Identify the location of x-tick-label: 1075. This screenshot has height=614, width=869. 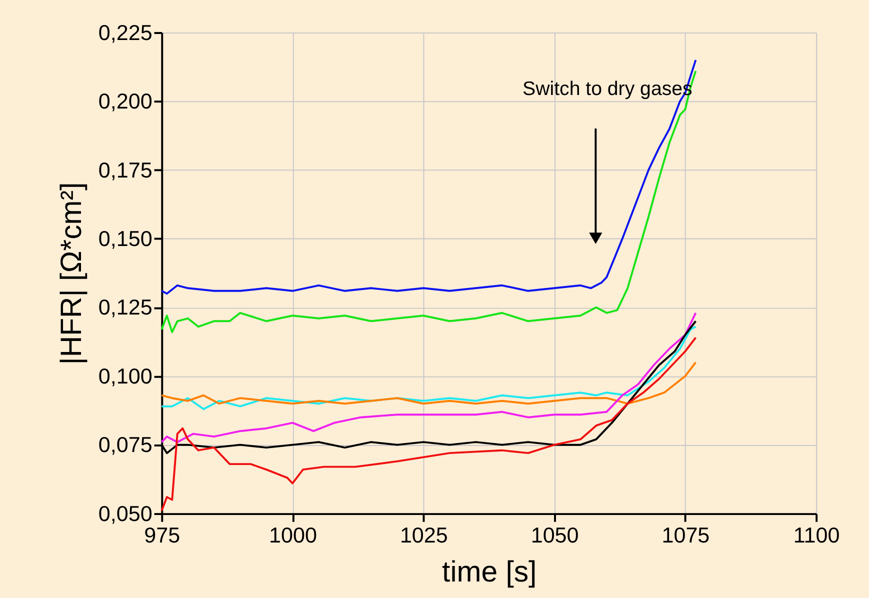
(686, 535).